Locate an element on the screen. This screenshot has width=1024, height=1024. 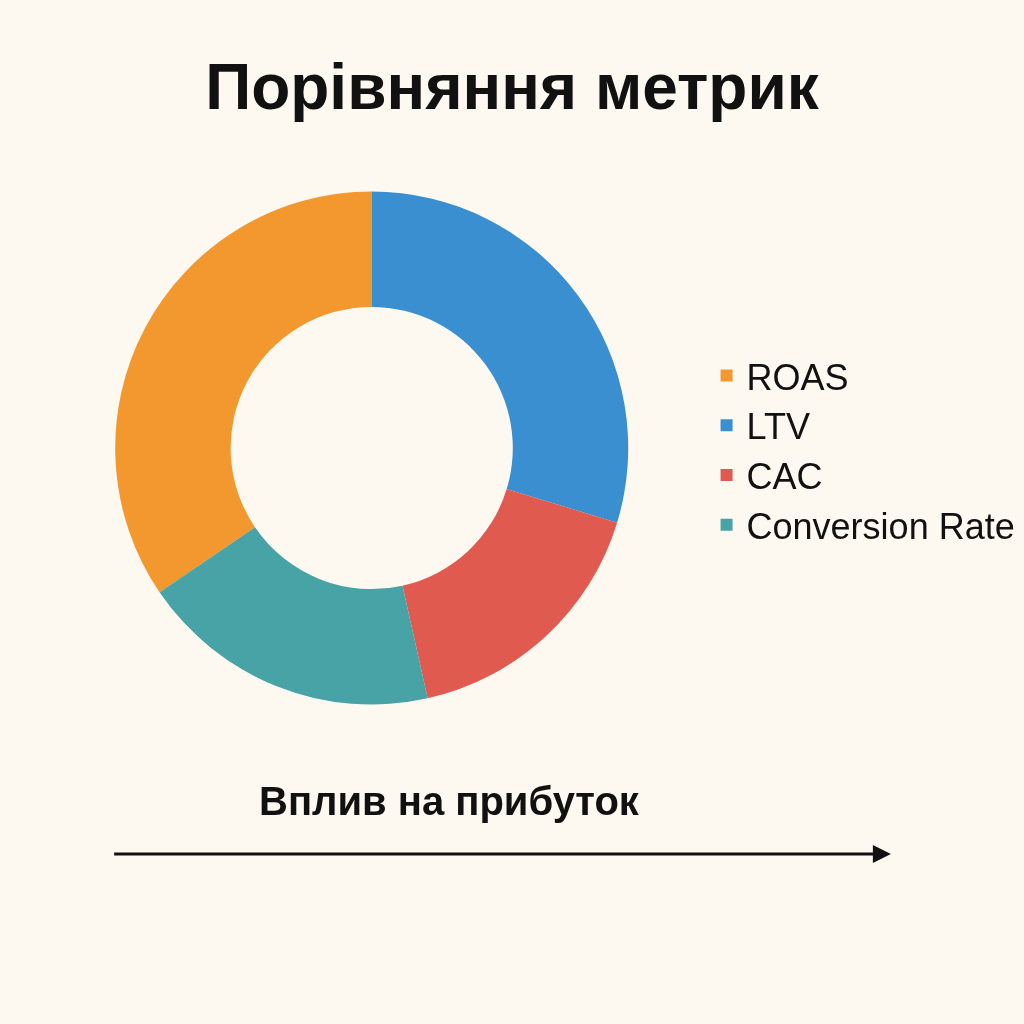
legend-label: ROAS is located at coordinates (797, 377).